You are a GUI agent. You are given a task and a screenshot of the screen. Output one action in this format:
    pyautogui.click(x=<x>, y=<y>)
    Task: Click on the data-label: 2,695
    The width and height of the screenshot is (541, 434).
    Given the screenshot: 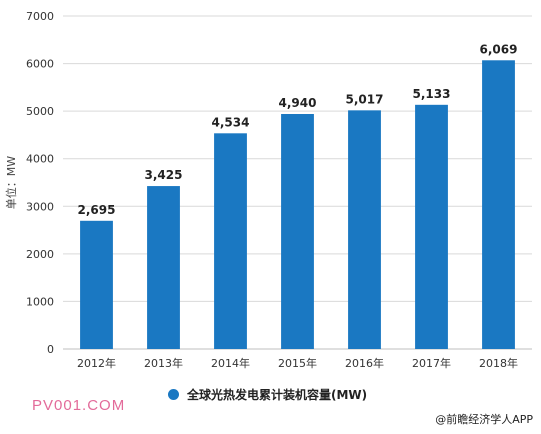 What is the action you would take?
    pyautogui.click(x=97, y=210)
    